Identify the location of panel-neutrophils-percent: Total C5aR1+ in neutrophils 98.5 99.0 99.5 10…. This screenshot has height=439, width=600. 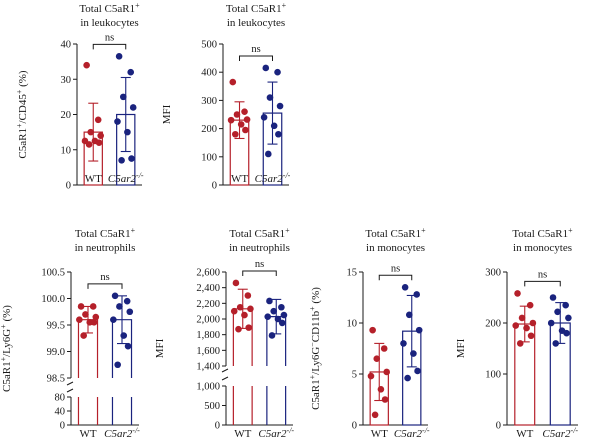
(70, 332).